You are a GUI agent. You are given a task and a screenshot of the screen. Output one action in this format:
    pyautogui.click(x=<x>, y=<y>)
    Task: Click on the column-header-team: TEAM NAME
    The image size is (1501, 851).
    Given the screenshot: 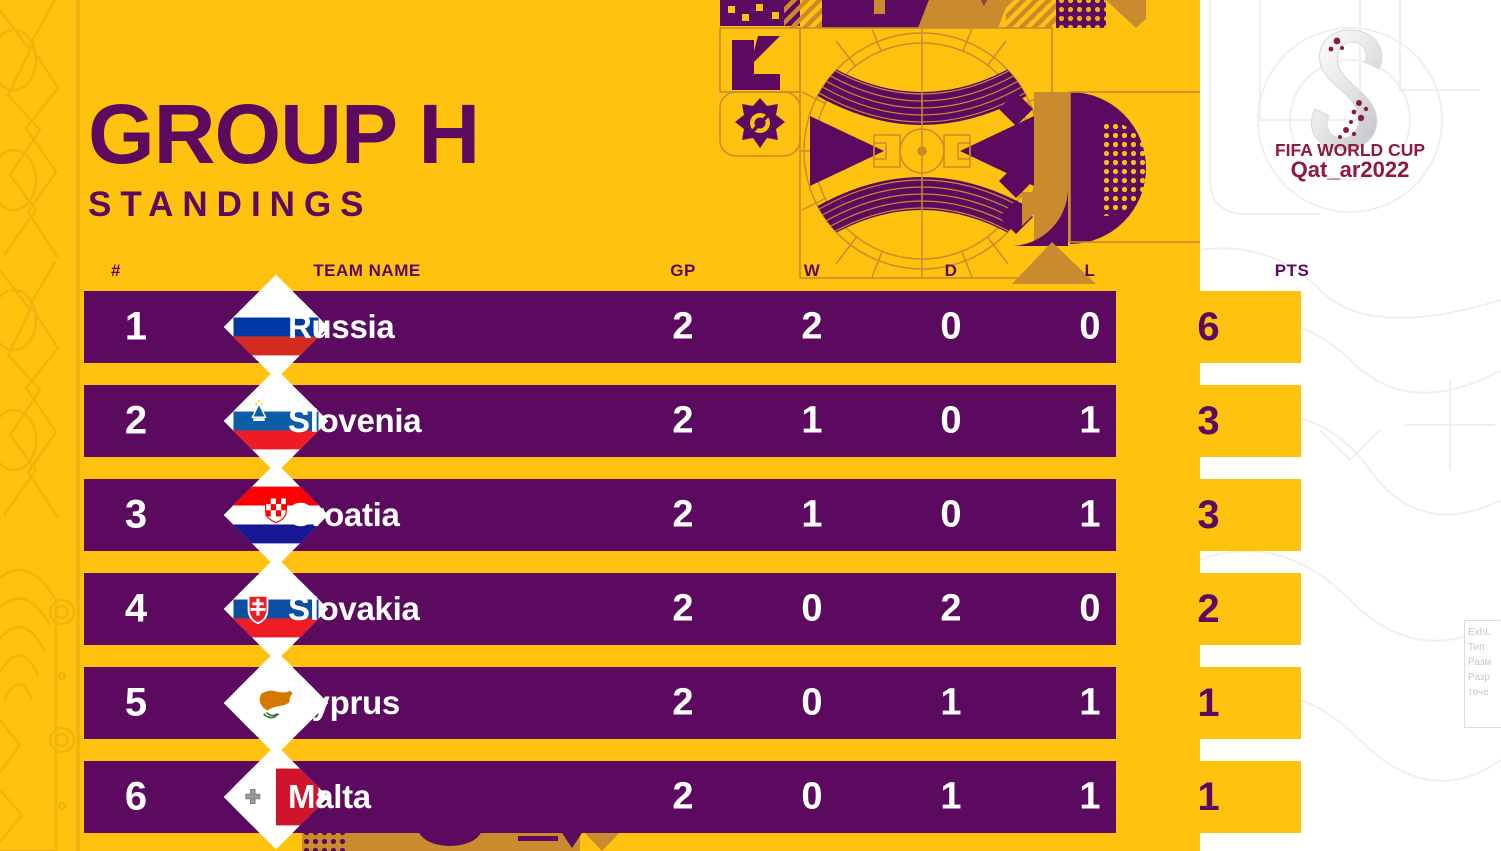 What is the action you would take?
    pyautogui.click(x=367, y=270)
    